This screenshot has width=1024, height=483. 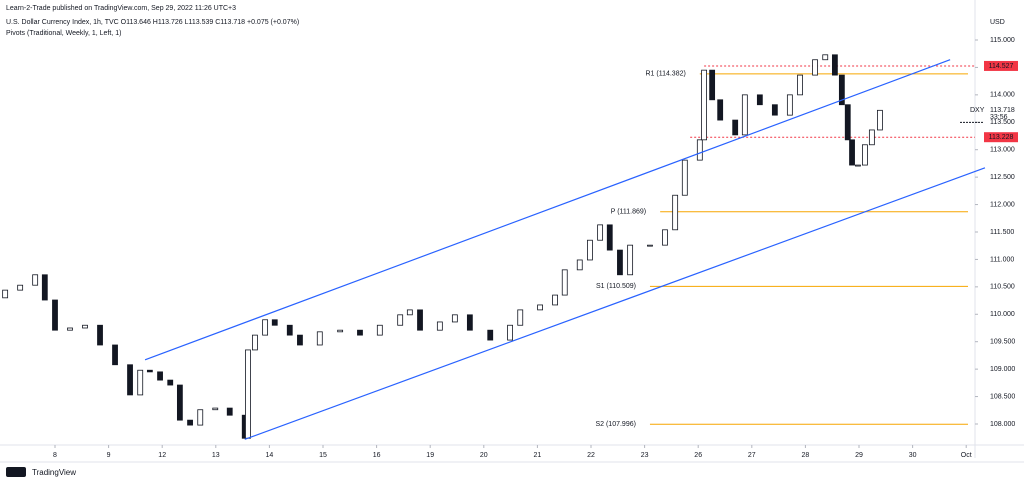 What do you see at coordinates (430, 455) in the screenshot?
I see `x-tick-label: 19` at bounding box center [430, 455].